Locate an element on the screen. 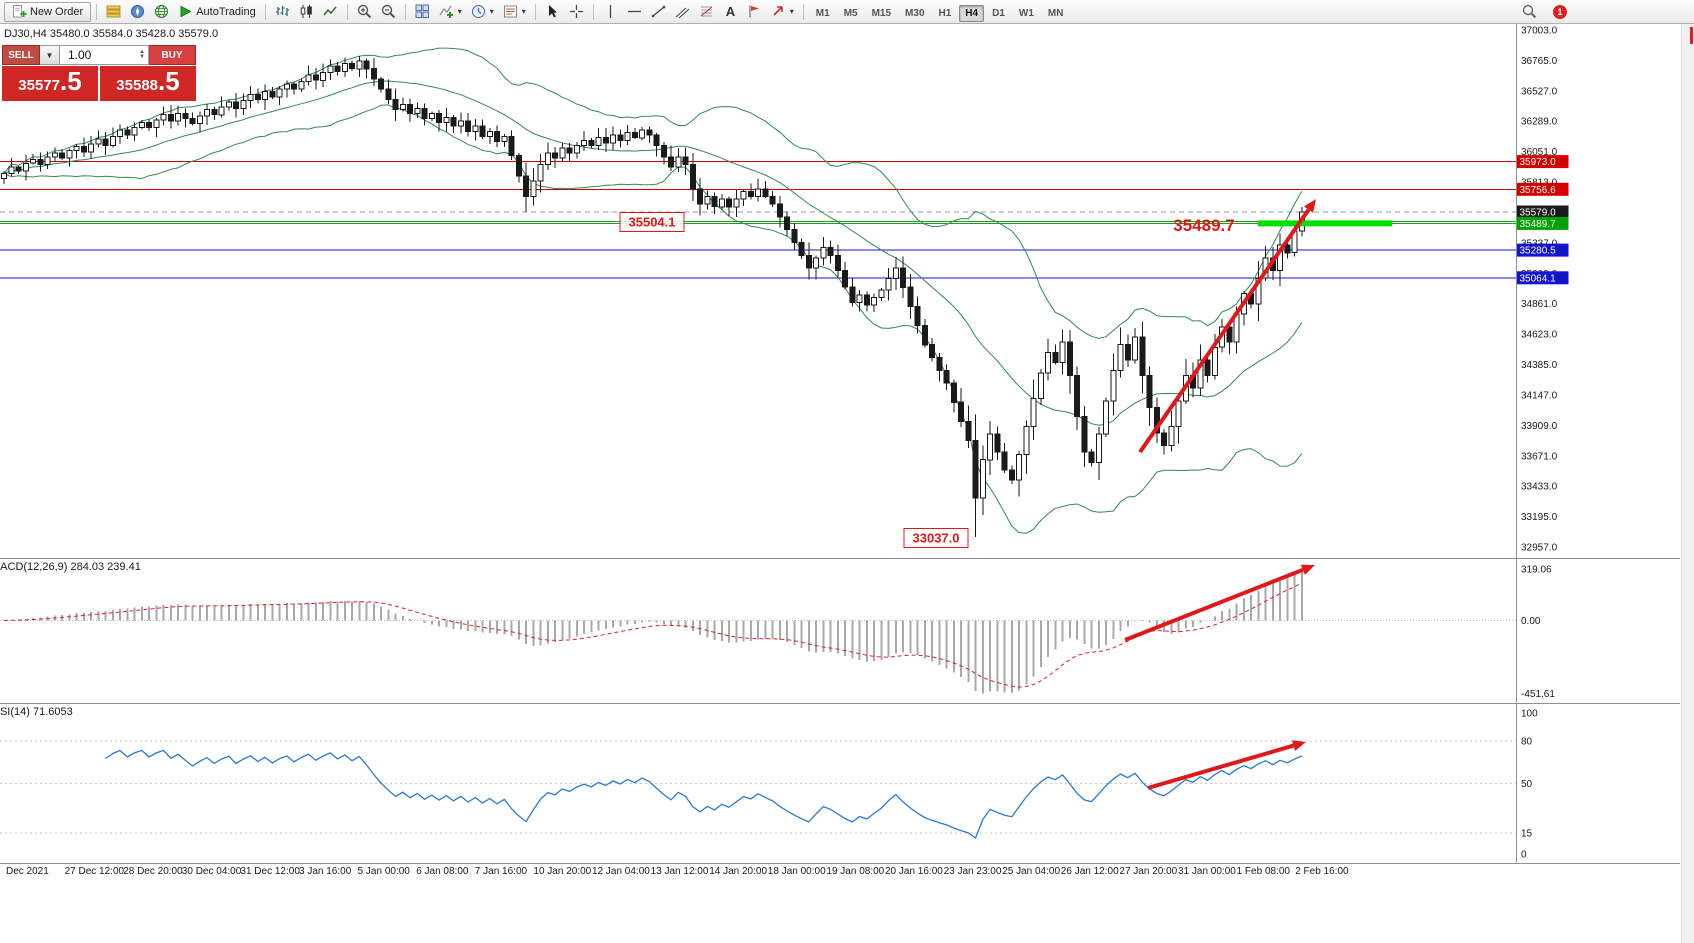 This screenshot has width=1694, height=943. chevron-down-icon: ▼ is located at coordinates (49, 55).